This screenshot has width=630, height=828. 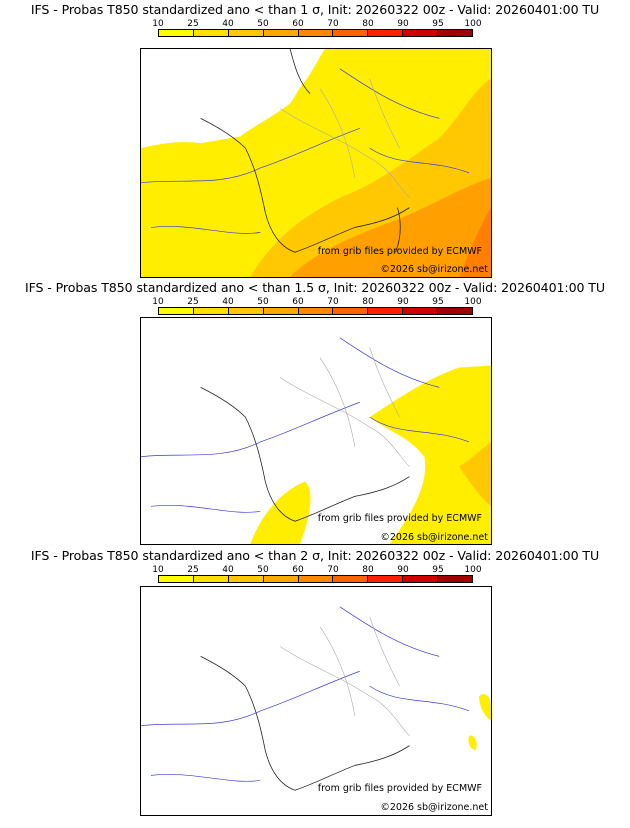 What do you see at coordinates (230, 99) in the screenshot?
I see `prob-shading-clear` at bounding box center [230, 99].